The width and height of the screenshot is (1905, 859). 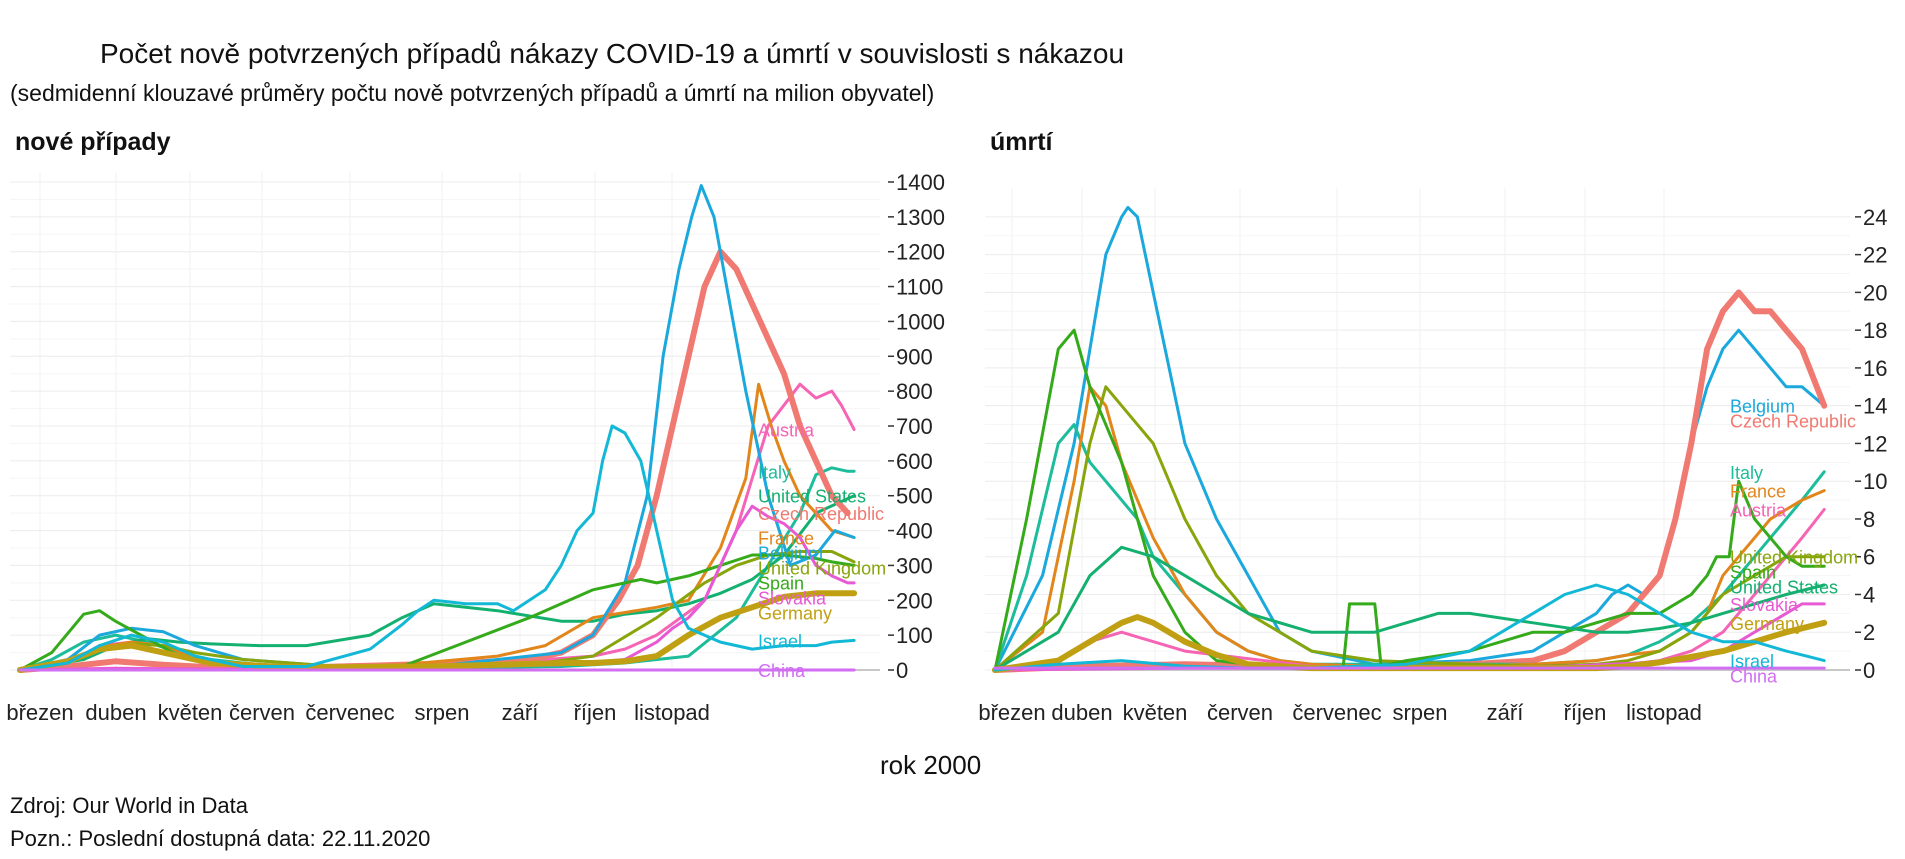 I want to click on y-tick-label: 500, so click(x=914, y=496).